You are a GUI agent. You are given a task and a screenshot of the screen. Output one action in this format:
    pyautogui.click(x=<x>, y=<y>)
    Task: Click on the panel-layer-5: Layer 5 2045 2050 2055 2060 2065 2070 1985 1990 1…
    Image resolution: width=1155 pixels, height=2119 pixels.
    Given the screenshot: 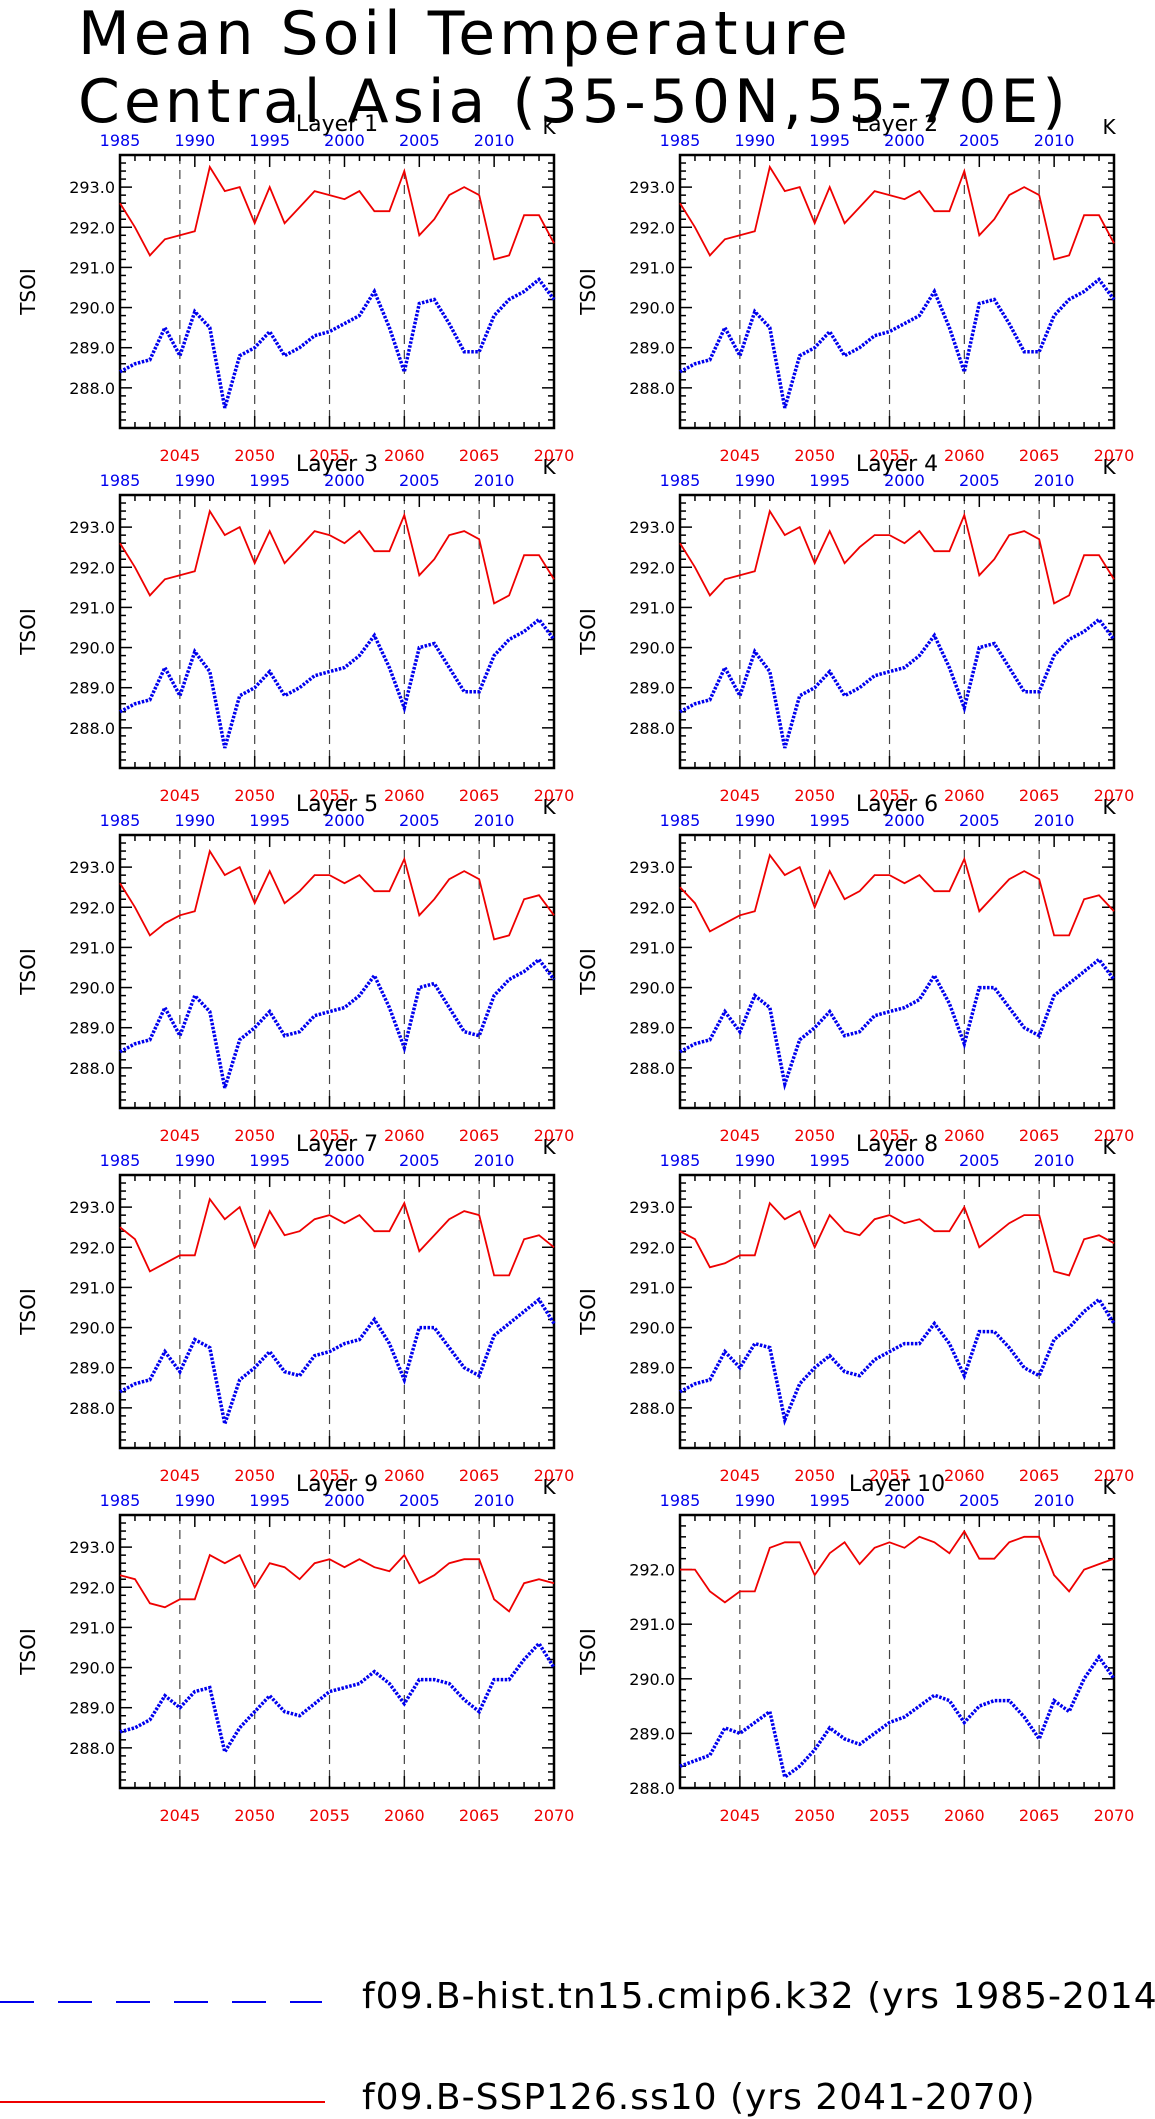 What is the action you would take?
    pyautogui.click(x=295, y=968)
    